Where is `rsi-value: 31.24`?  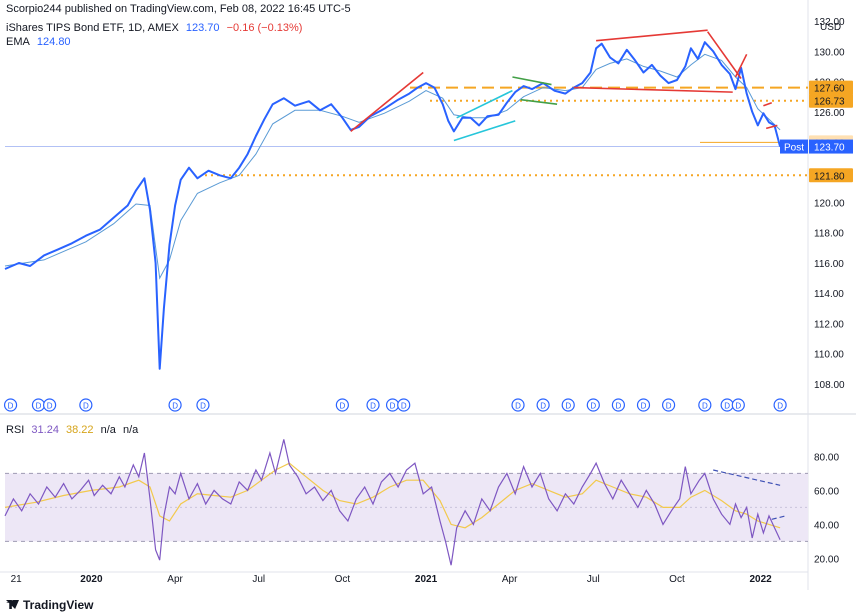 rsi-value: 31.24 is located at coordinates (45, 430).